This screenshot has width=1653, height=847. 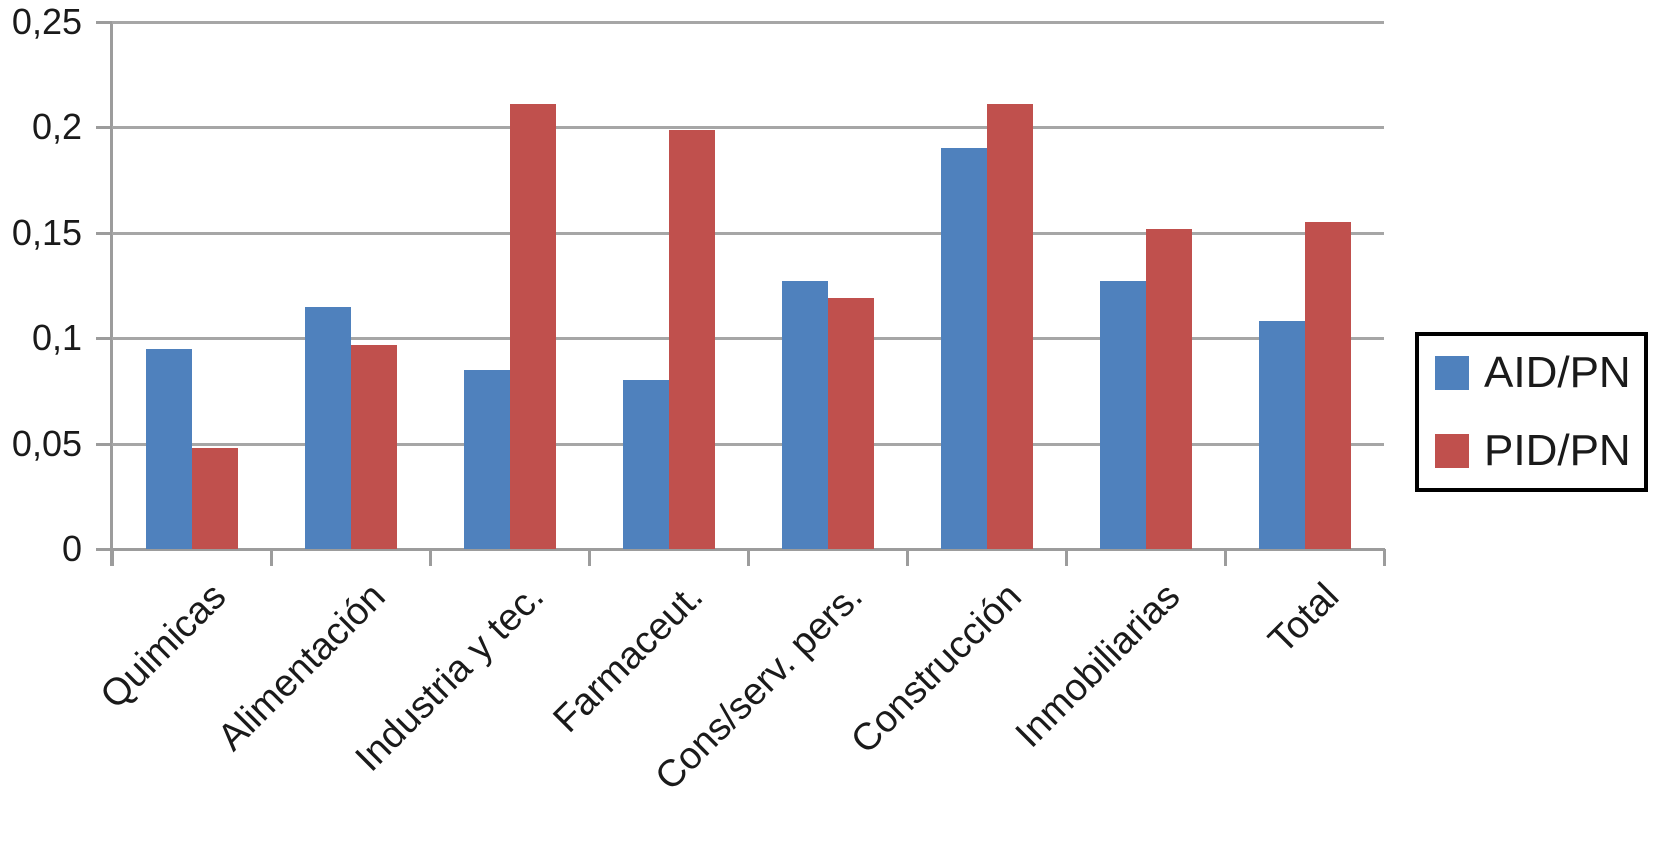 I want to click on y-tick-label: 0,05, so click(x=46, y=443).